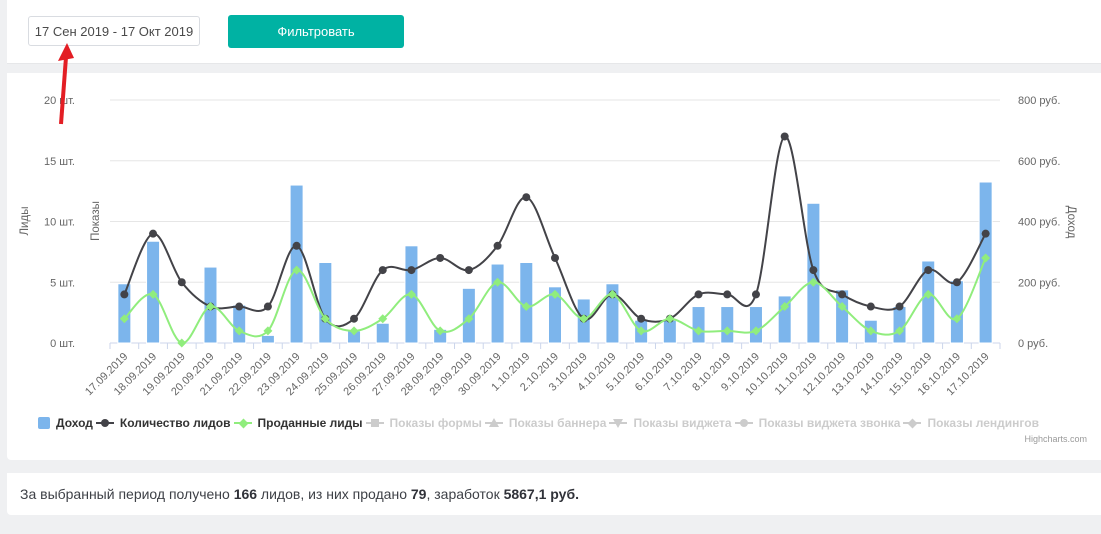 The width and height of the screenshot is (1101, 534). I want to click on legend-triup-icon, so click(493, 423).